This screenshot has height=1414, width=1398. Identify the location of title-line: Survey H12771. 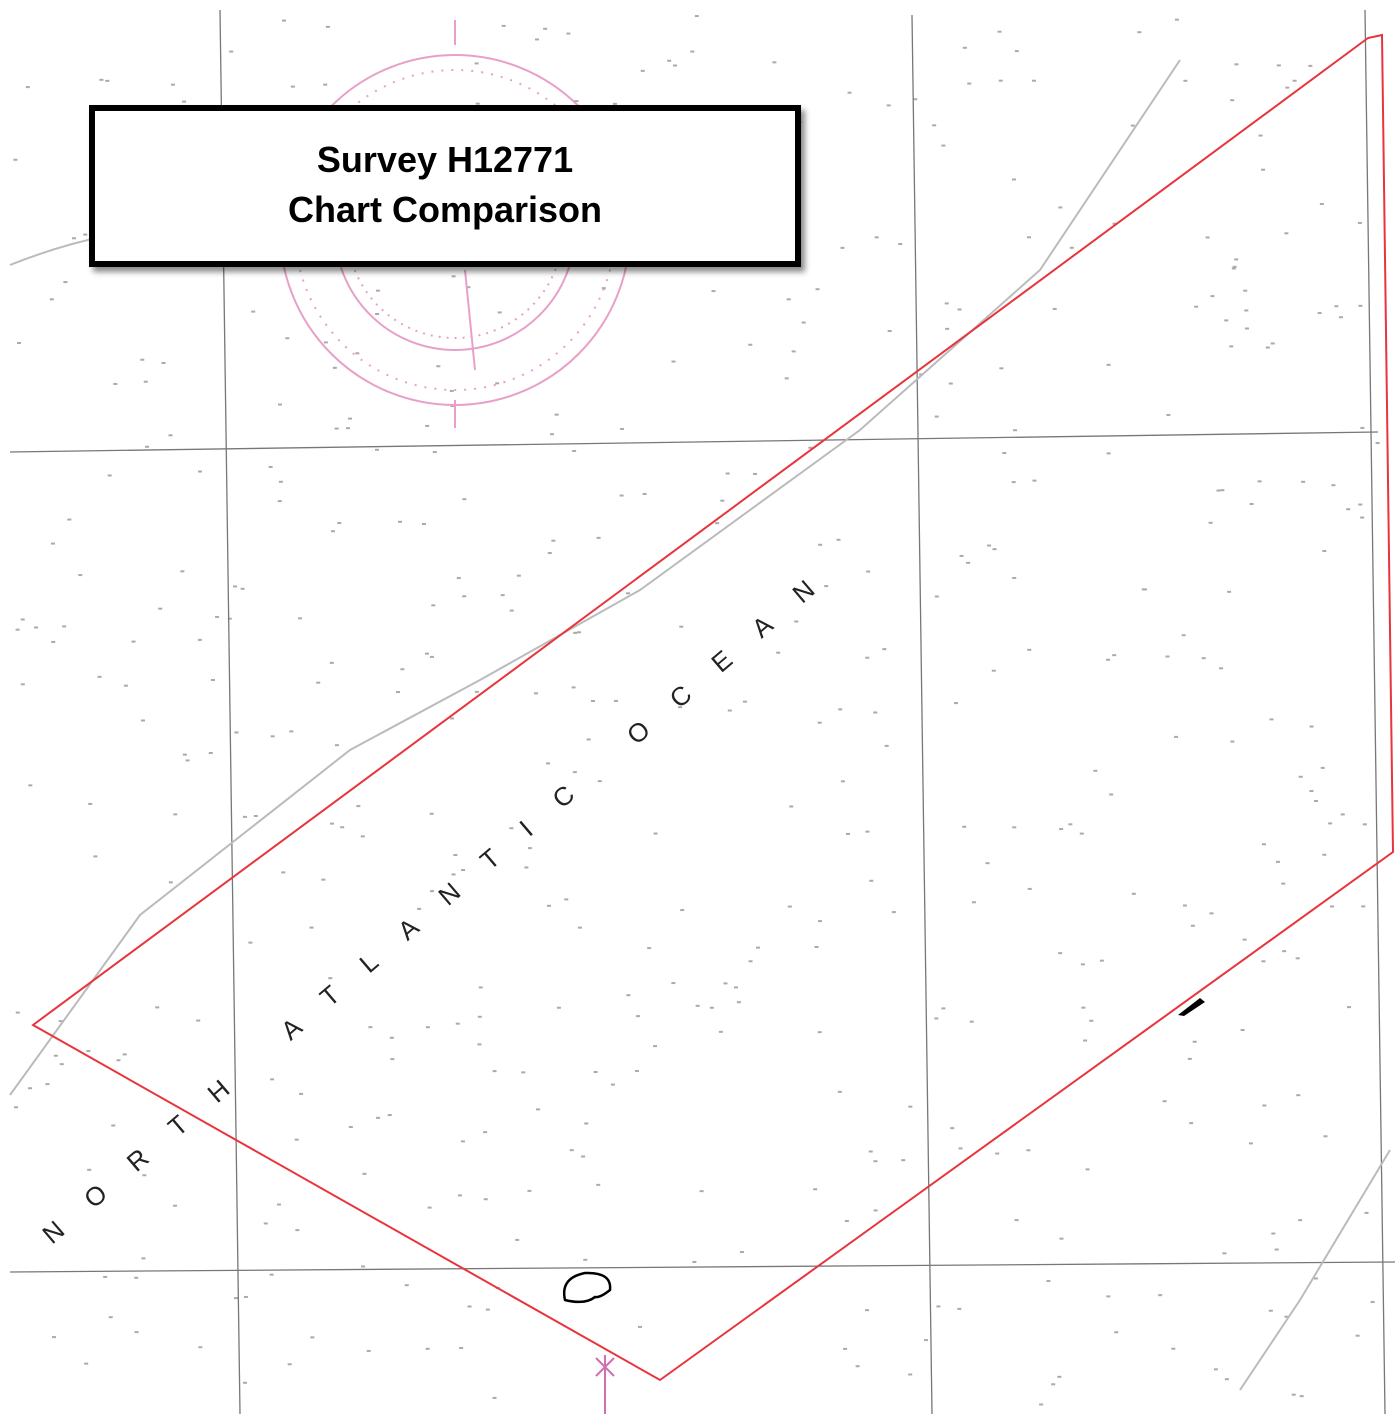
(445, 159).